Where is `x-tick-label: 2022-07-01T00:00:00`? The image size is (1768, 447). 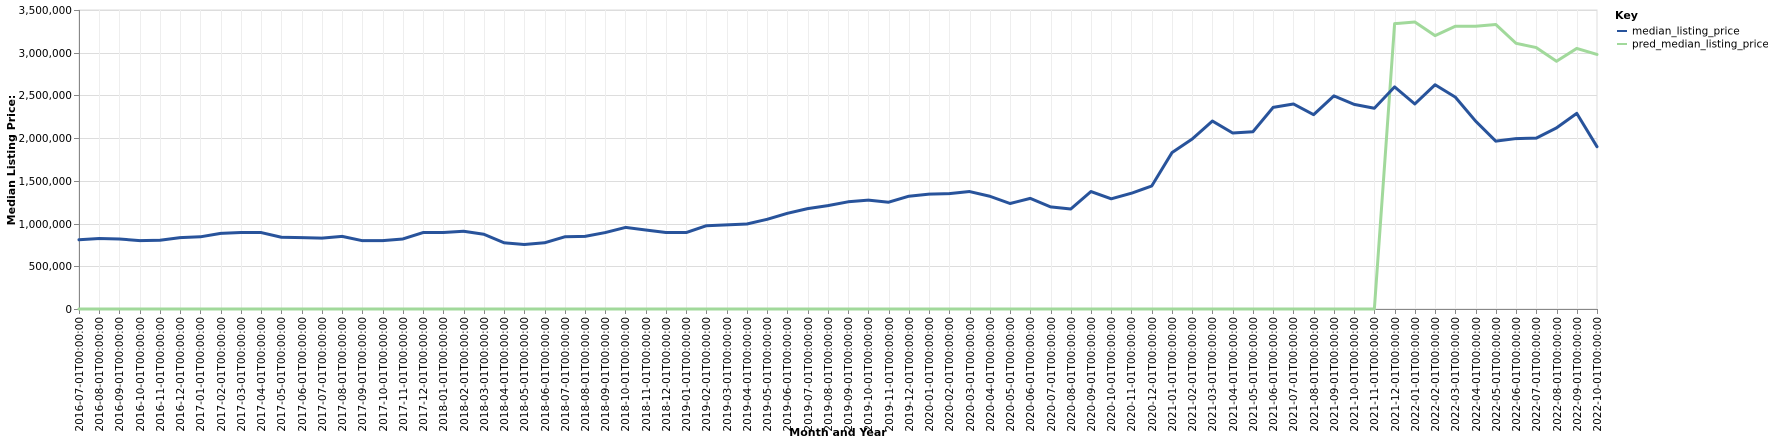
x-tick-label: 2022-07-01T00:00:00 is located at coordinates (1537, 374).